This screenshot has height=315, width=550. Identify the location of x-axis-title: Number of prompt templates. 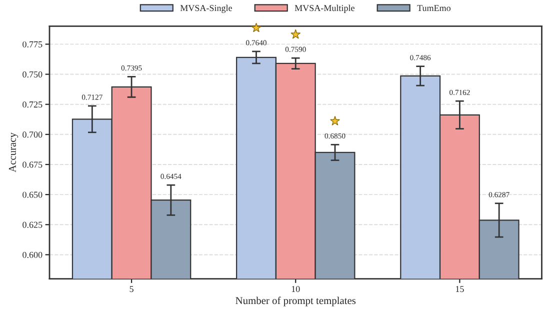
(296, 301).